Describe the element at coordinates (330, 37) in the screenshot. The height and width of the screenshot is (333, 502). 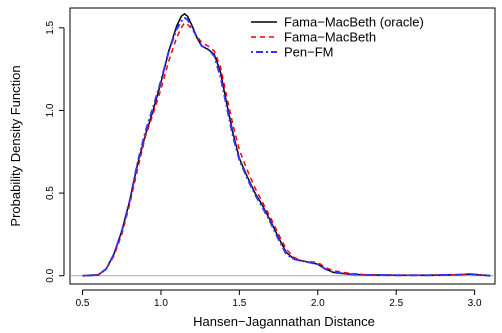
I see `legend-label: Fama−MacBeth` at that location.